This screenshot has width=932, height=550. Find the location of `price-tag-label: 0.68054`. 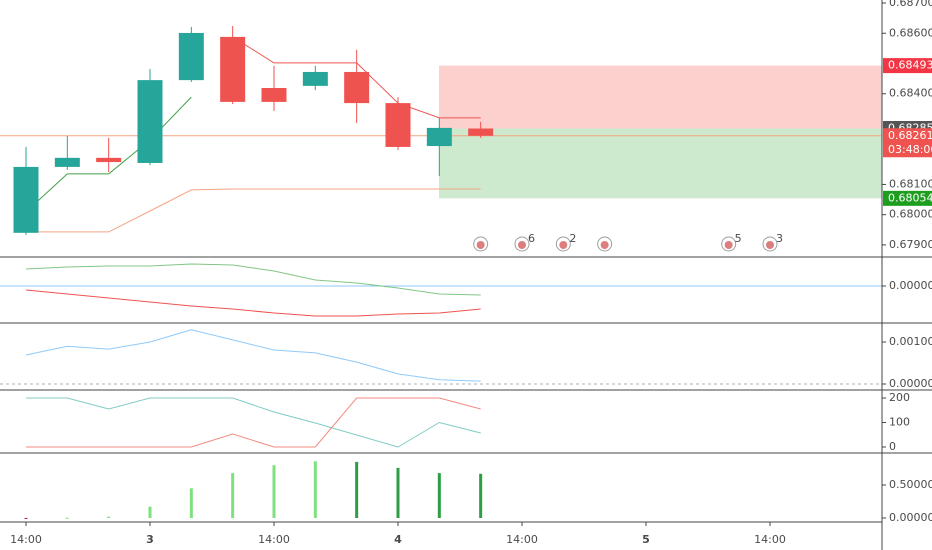

price-tag-label: 0.68054 is located at coordinates (910, 197).